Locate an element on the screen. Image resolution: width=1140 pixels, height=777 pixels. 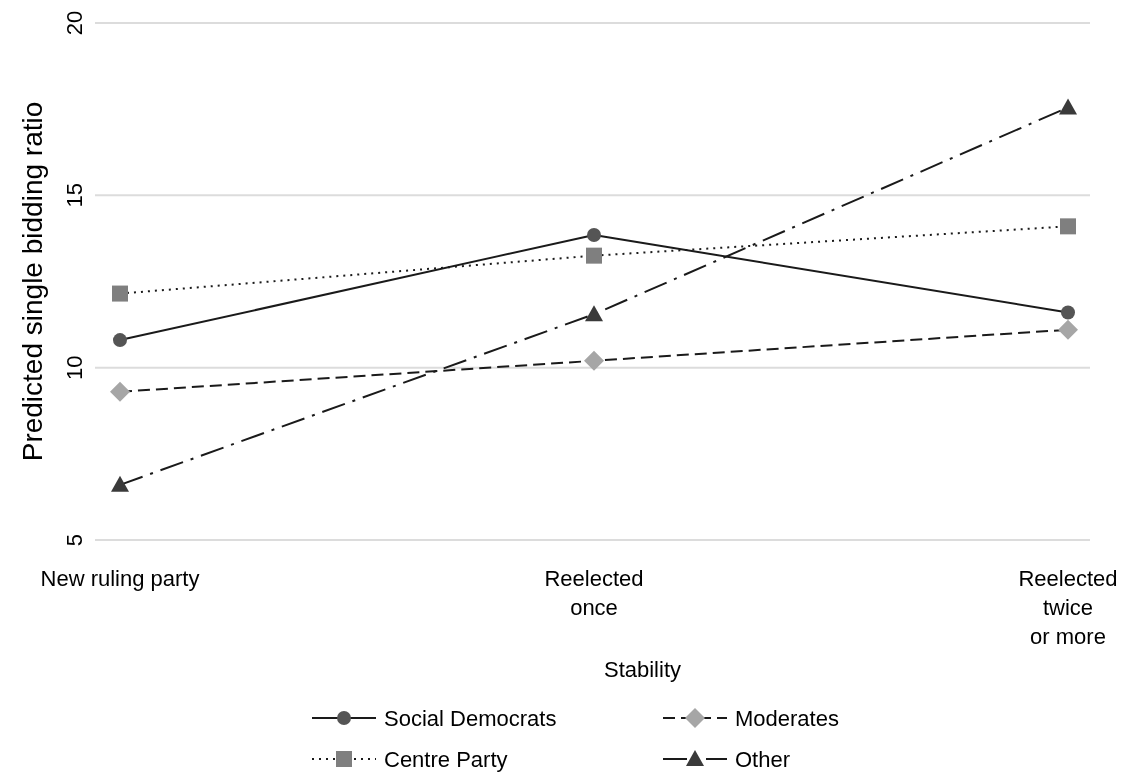
legend-label: Social Democrats is located at coordinates (470, 718).